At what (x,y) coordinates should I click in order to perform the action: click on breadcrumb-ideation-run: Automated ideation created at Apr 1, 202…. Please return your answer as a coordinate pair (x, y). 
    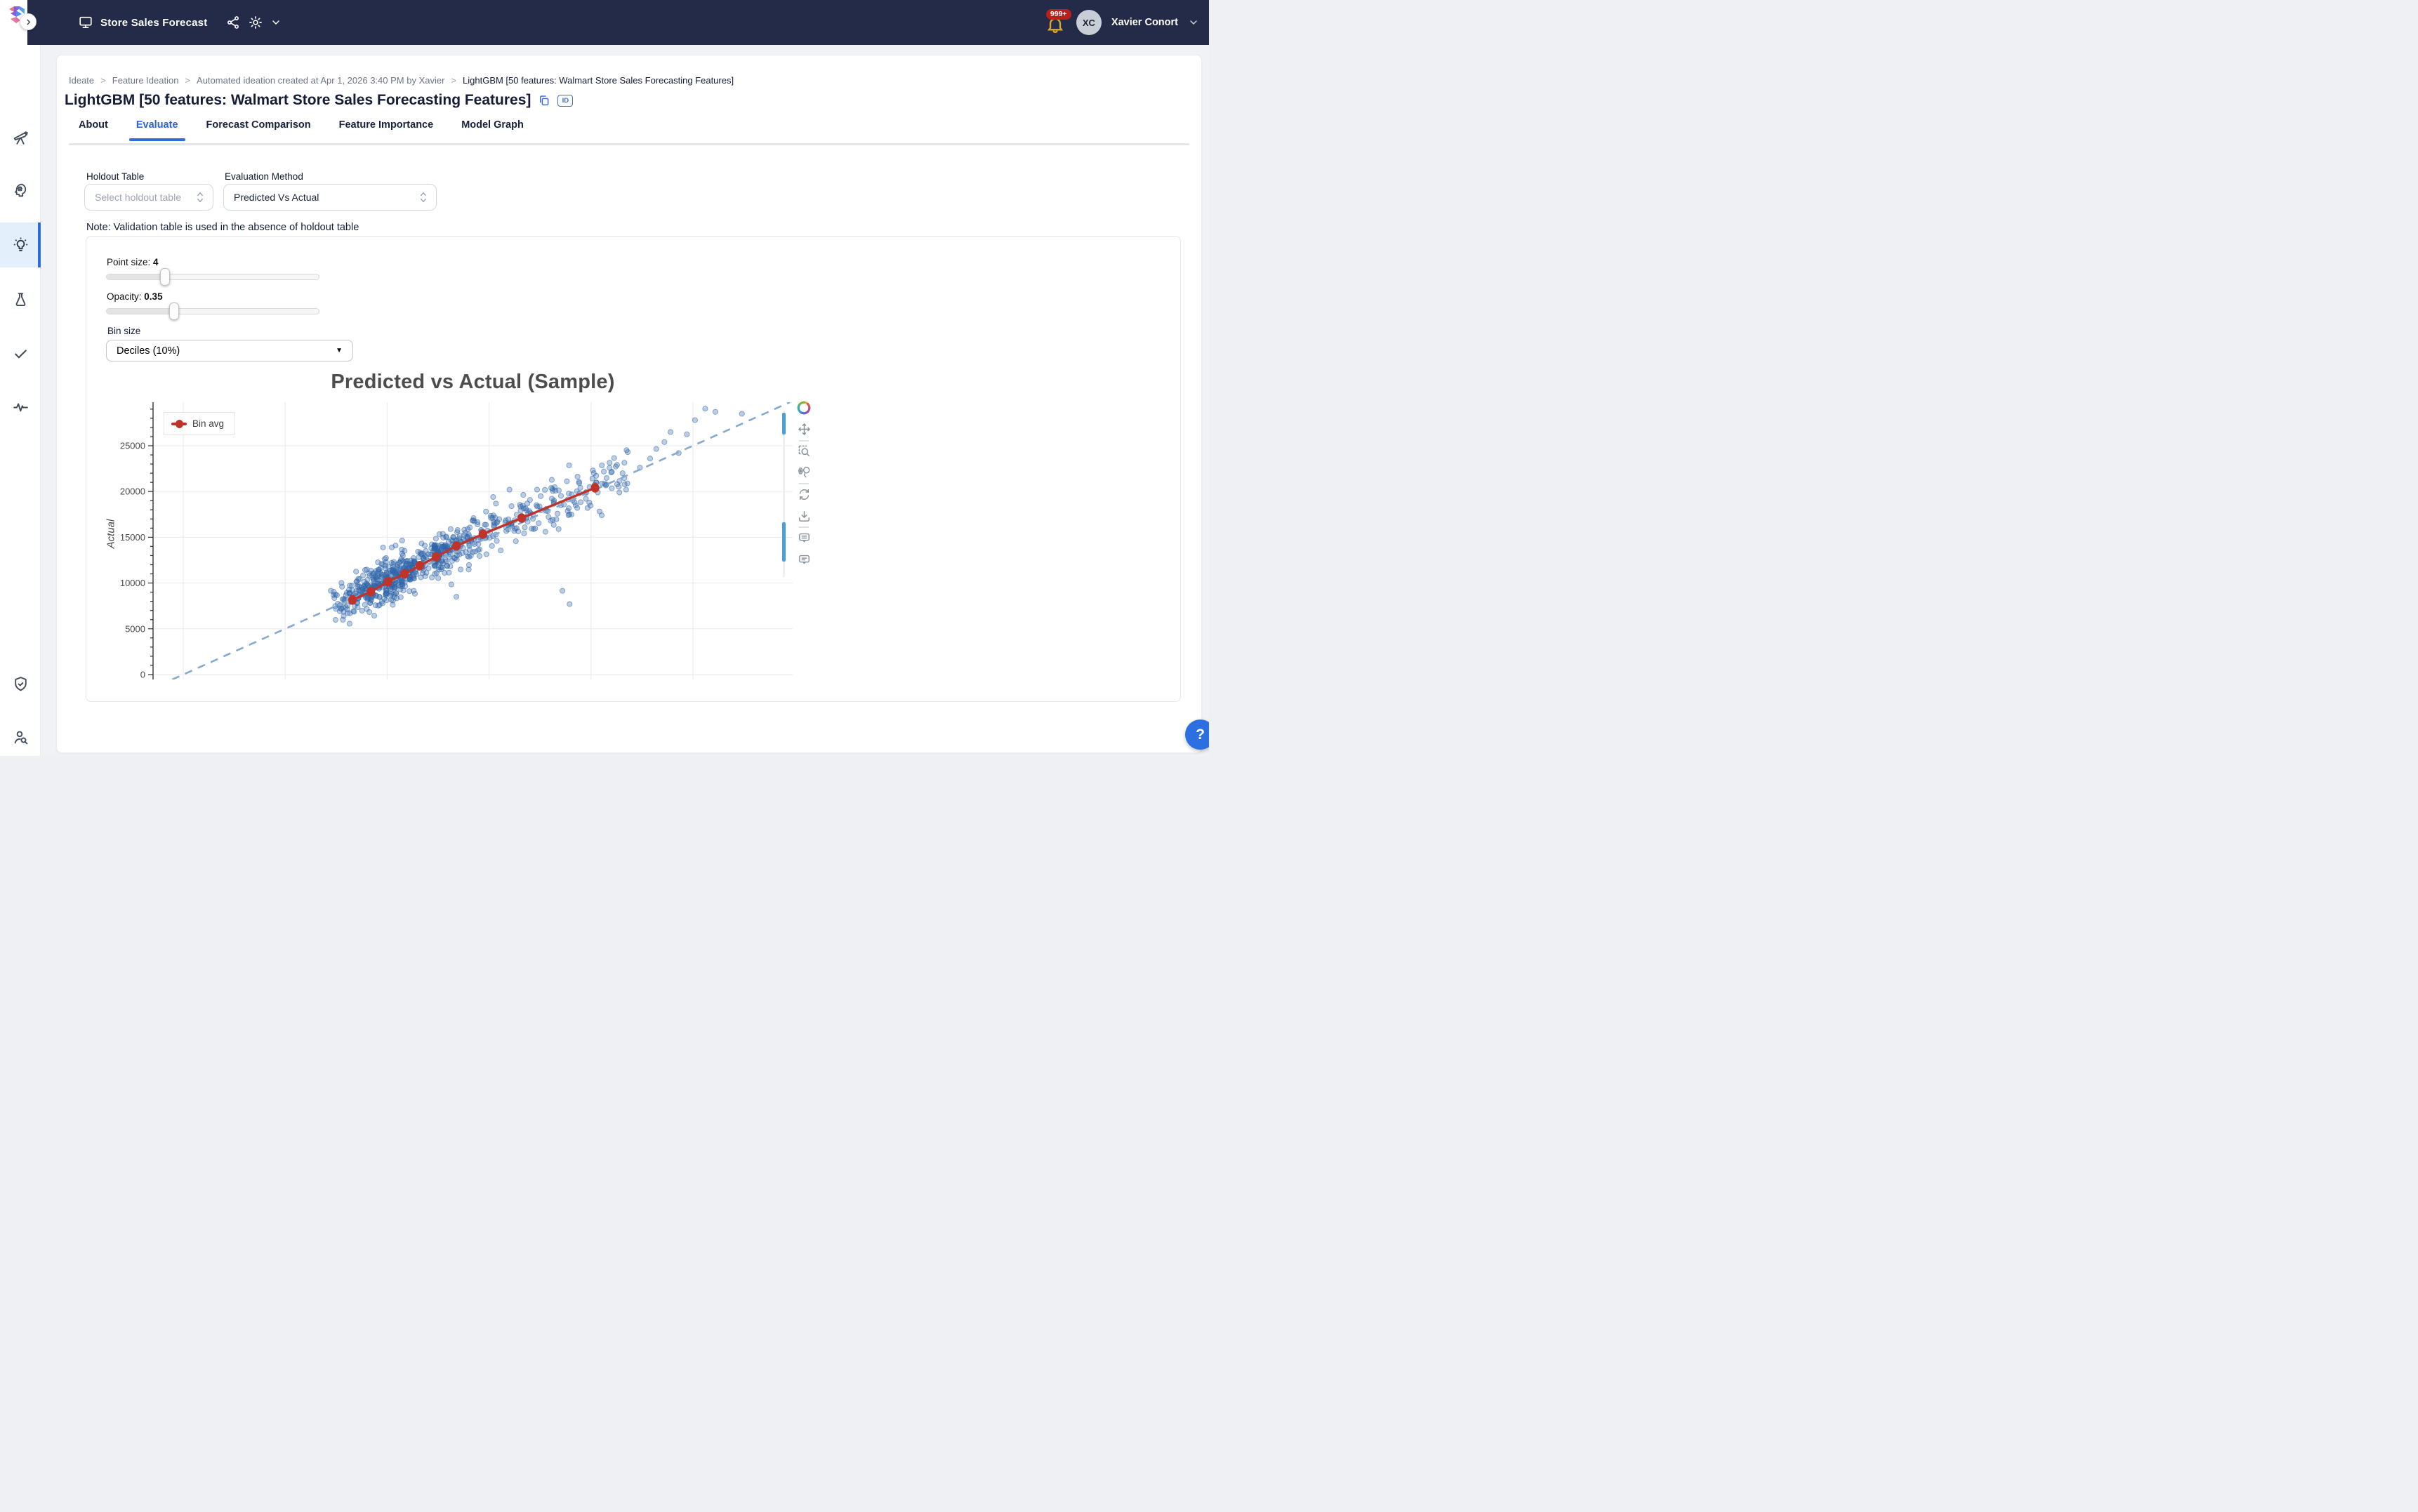
    Looking at the image, I should click on (321, 80).